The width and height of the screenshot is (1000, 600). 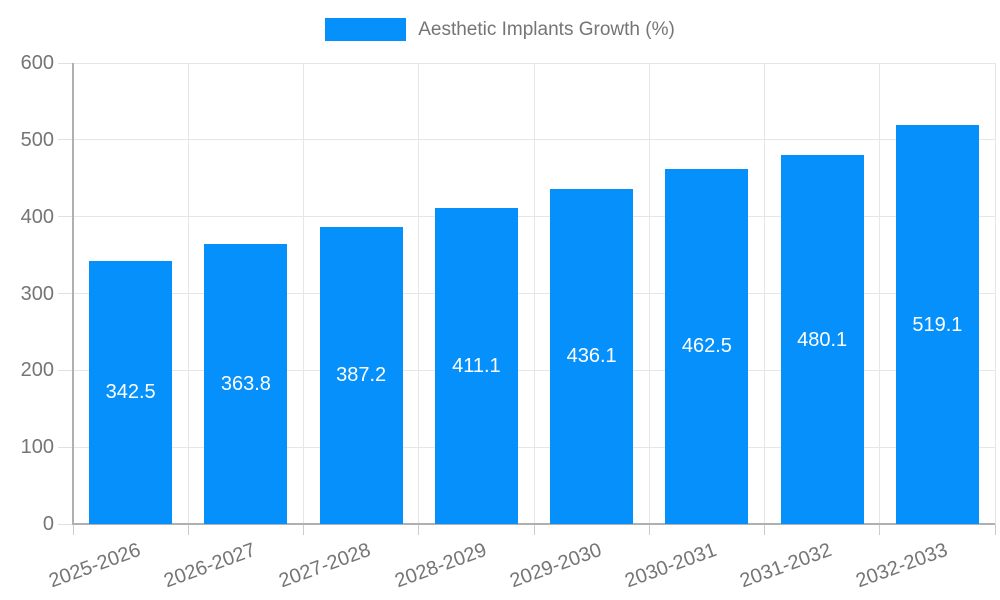 What do you see at coordinates (37, 293) in the screenshot?
I see `y-axis-tick-label: 300` at bounding box center [37, 293].